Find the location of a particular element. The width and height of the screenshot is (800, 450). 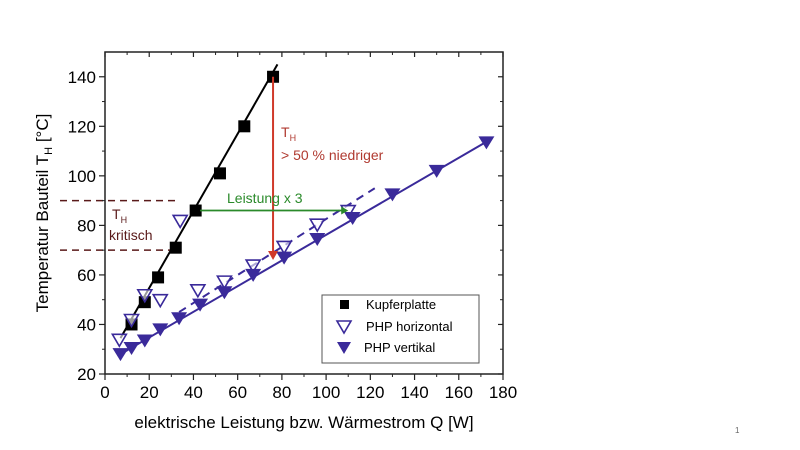

y-tick-label: 140 is located at coordinates (82, 77).